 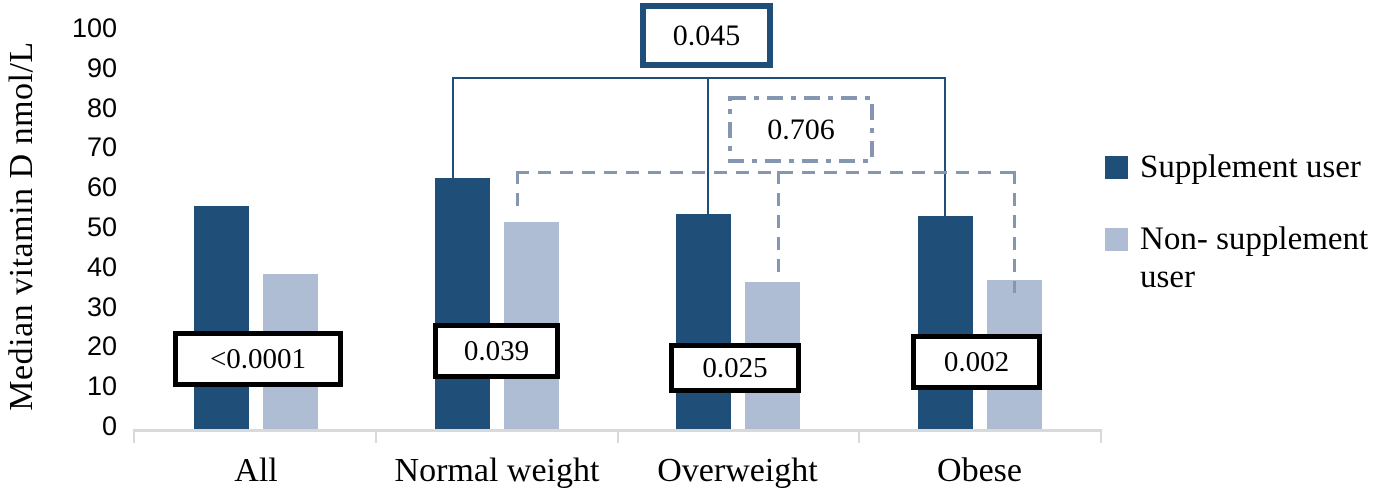 I want to click on solid-bracket-horizontal-line, so click(x=699, y=78).